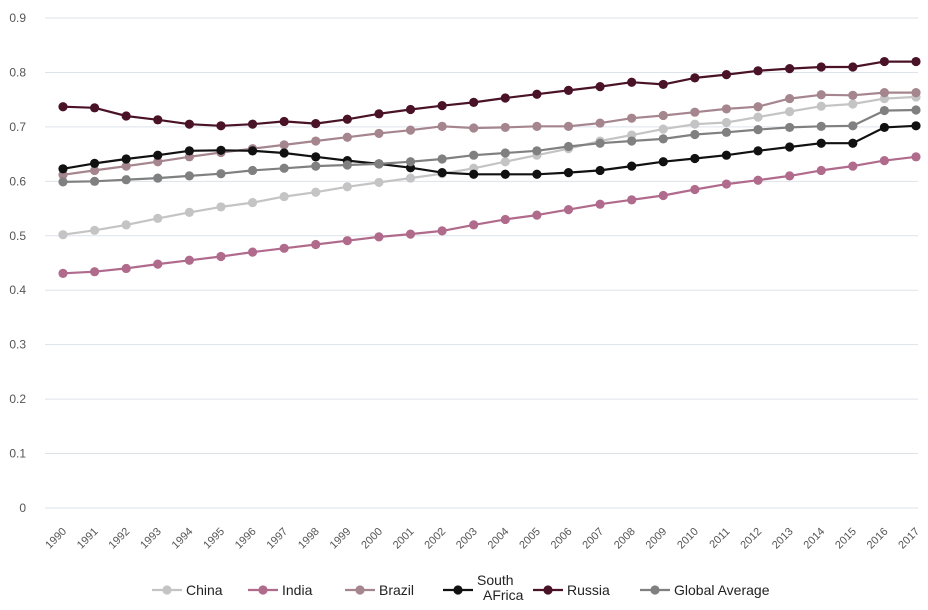 The width and height of the screenshot is (928, 610). Describe the element at coordinates (530, 539) in the screenshot. I see `x-tick-label: 2005` at that location.